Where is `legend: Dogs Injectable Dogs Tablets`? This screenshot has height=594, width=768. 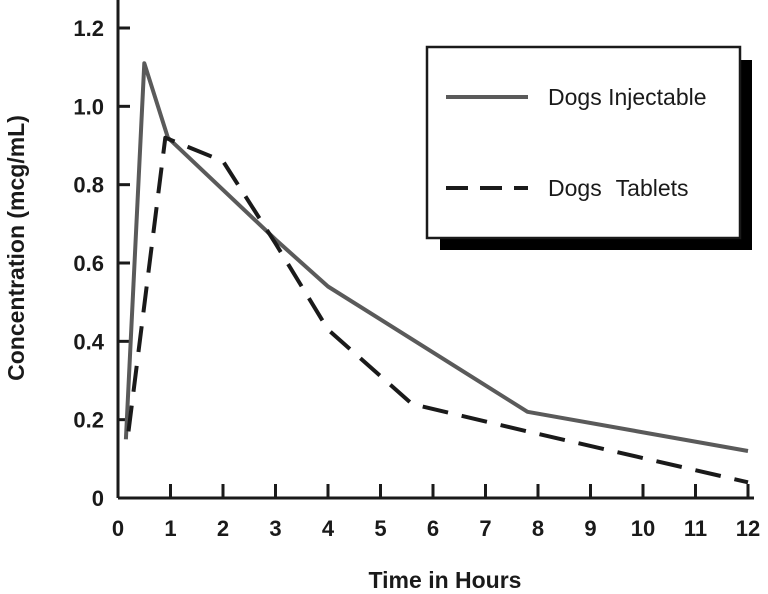 legend: Dogs Injectable Dogs Tablets is located at coordinates (588, 147).